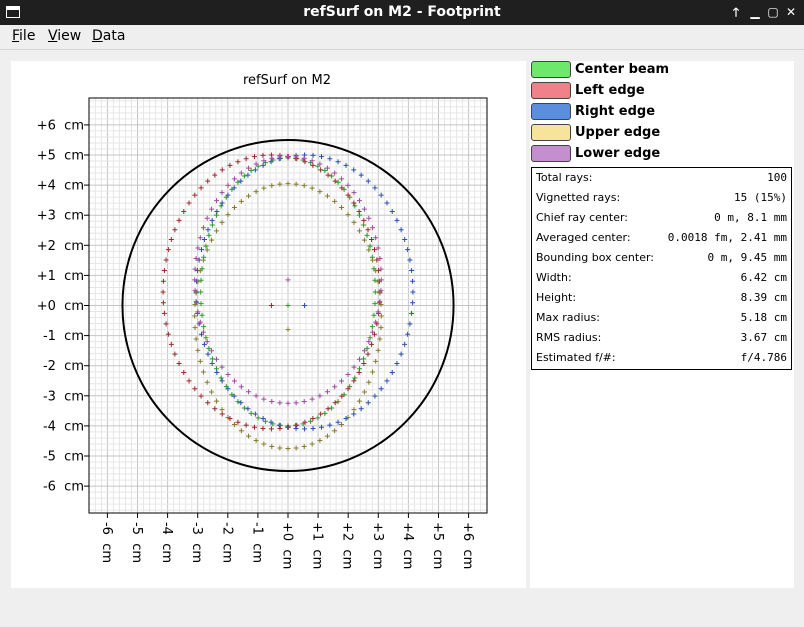 This screenshot has height=627, width=804. Describe the element at coordinates (13, 12) in the screenshot. I see `window-menu-icon` at that location.